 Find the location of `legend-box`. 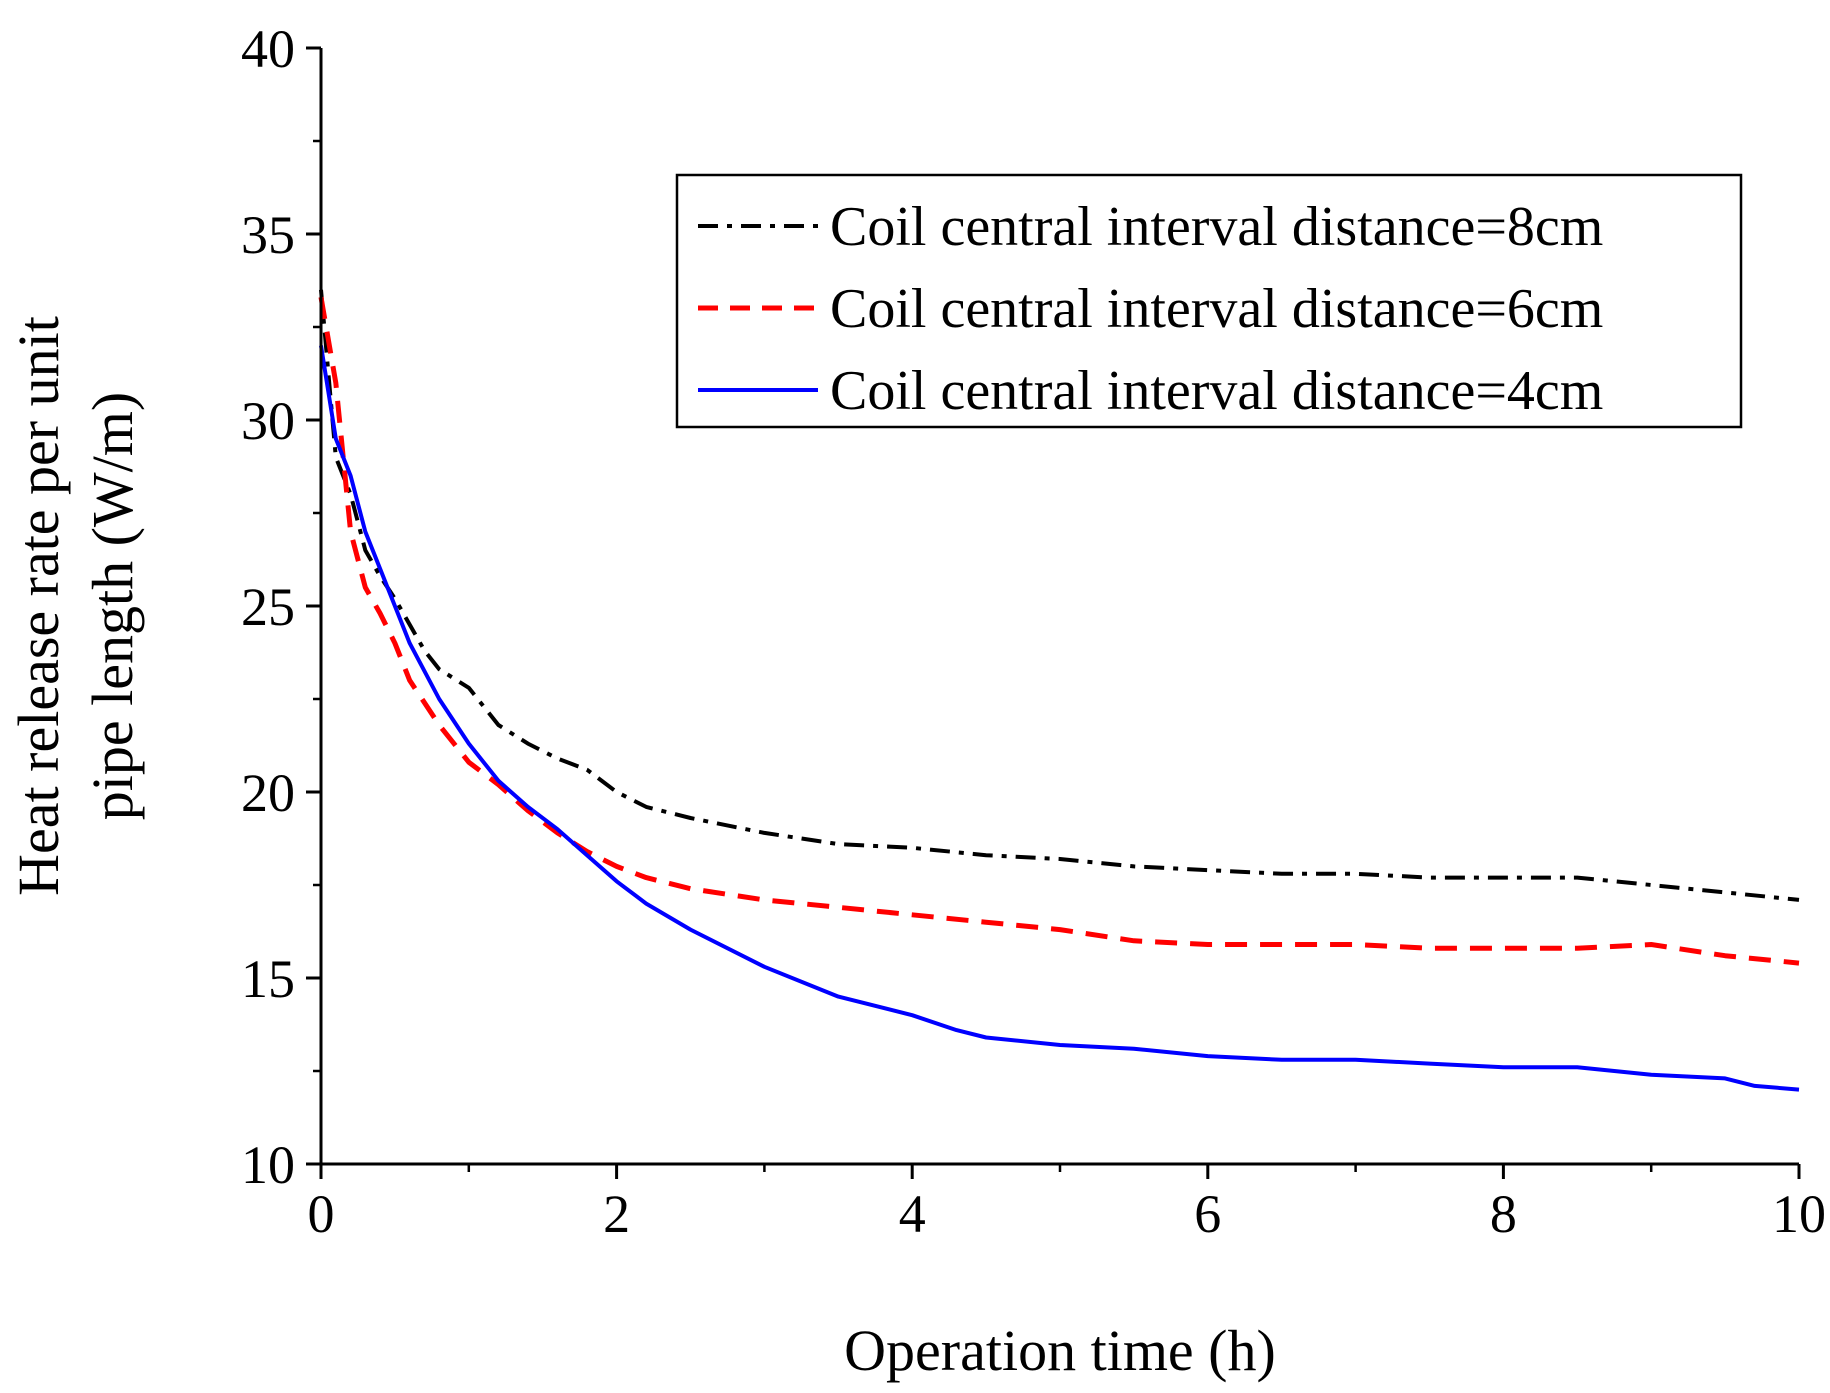

legend-box is located at coordinates (1209, 301).